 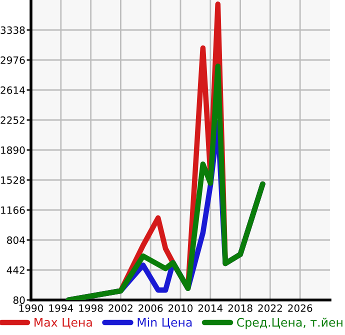 I want to click on x-tick-label: 2010, so click(x=180, y=308).